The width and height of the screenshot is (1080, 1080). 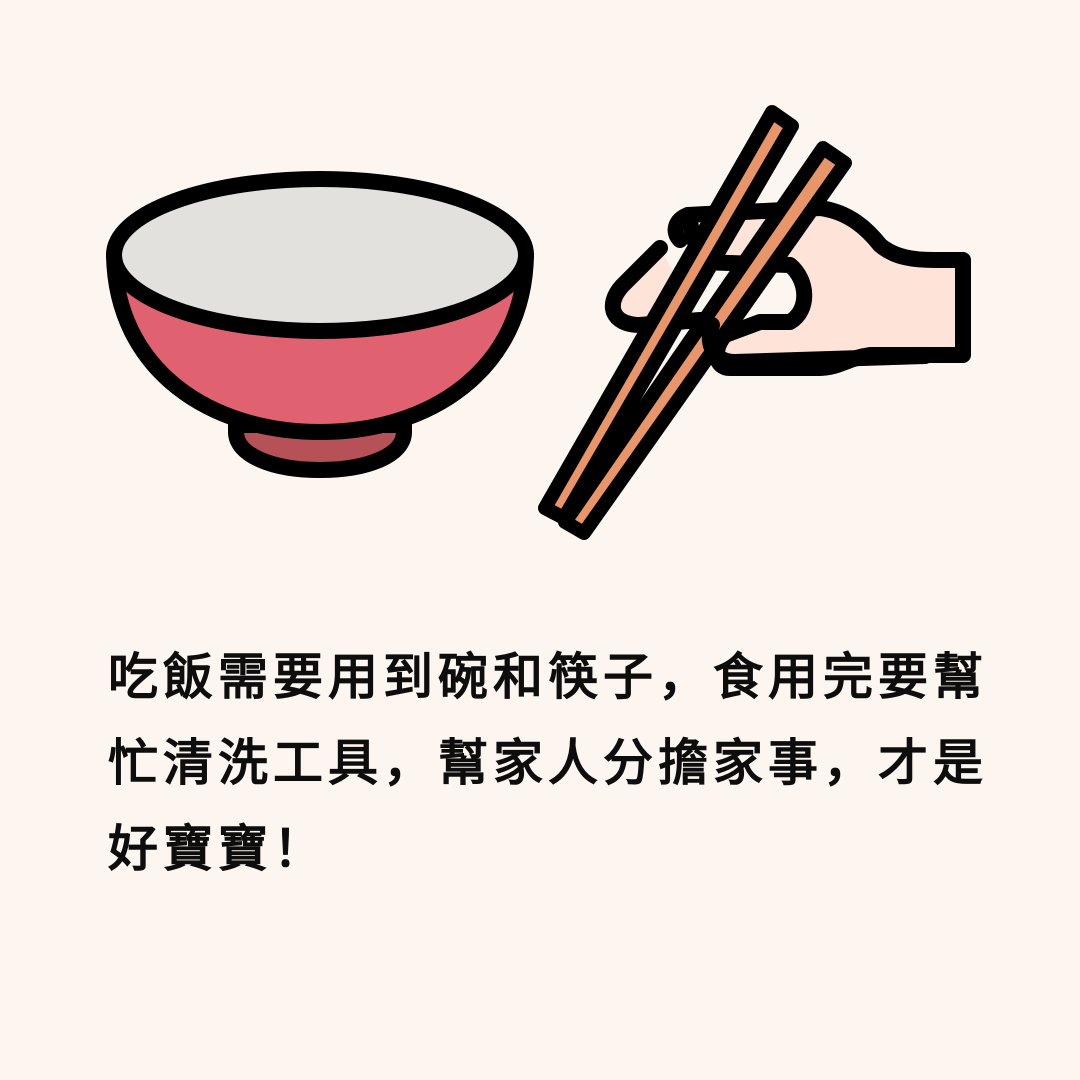 I want to click on thumb-icon, so click(x=800, y=288).